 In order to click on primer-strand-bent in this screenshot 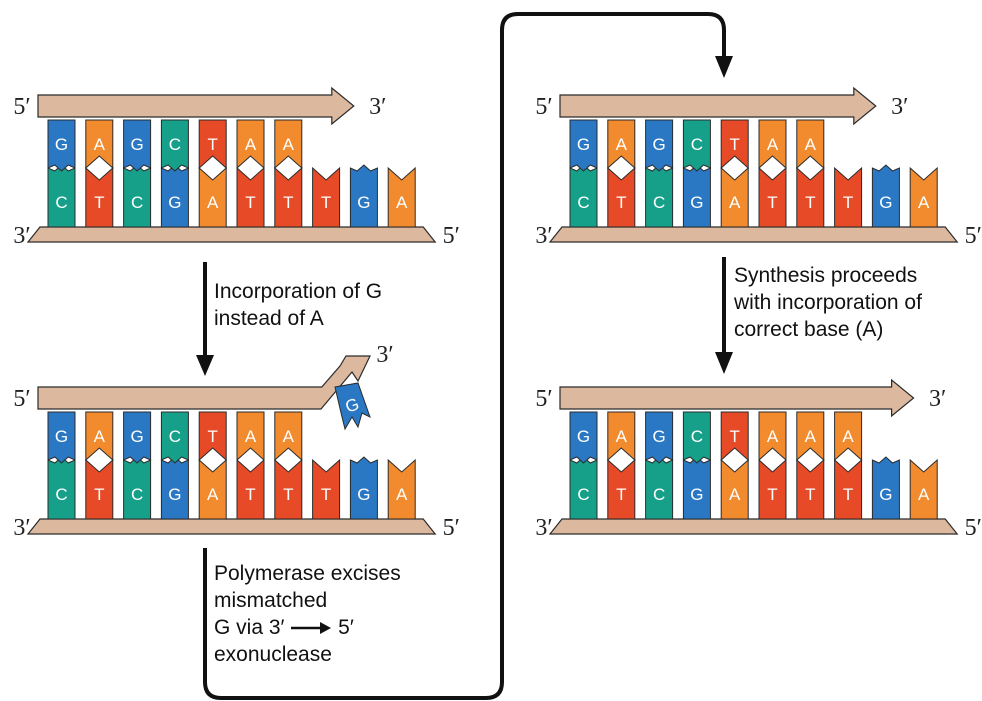, I will do `click(204, 382)`.